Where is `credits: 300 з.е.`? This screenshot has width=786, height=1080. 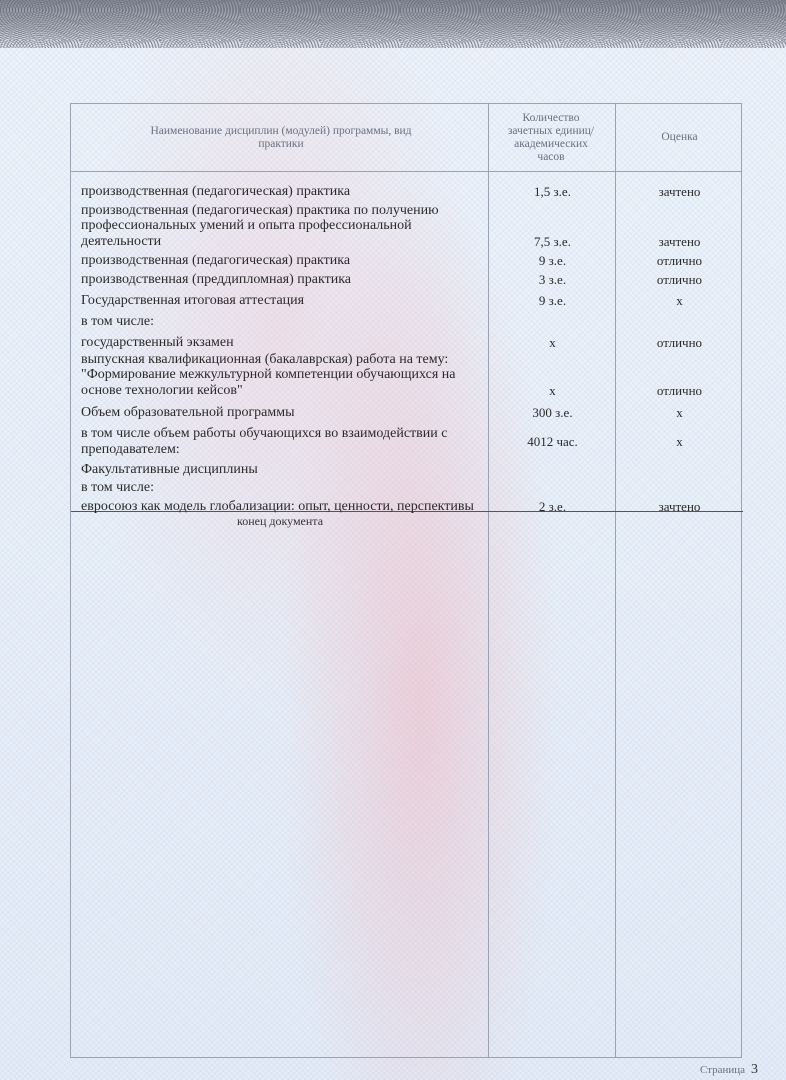 credits: 300 з.е. is located at coordinates (552, 412).